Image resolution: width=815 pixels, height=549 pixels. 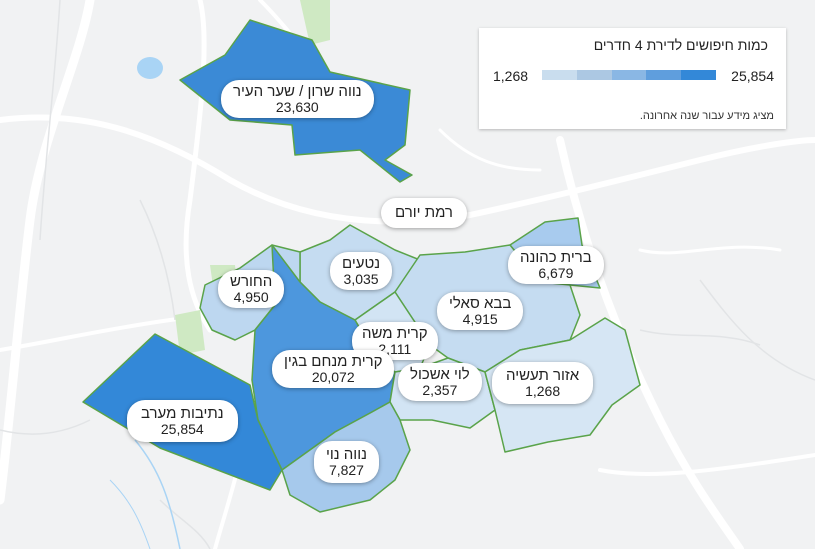 What do you see at coordinates (346, 469) in the screenshot?
I see `neighborhood-count: 7,827` at bounding box center [346, 469].